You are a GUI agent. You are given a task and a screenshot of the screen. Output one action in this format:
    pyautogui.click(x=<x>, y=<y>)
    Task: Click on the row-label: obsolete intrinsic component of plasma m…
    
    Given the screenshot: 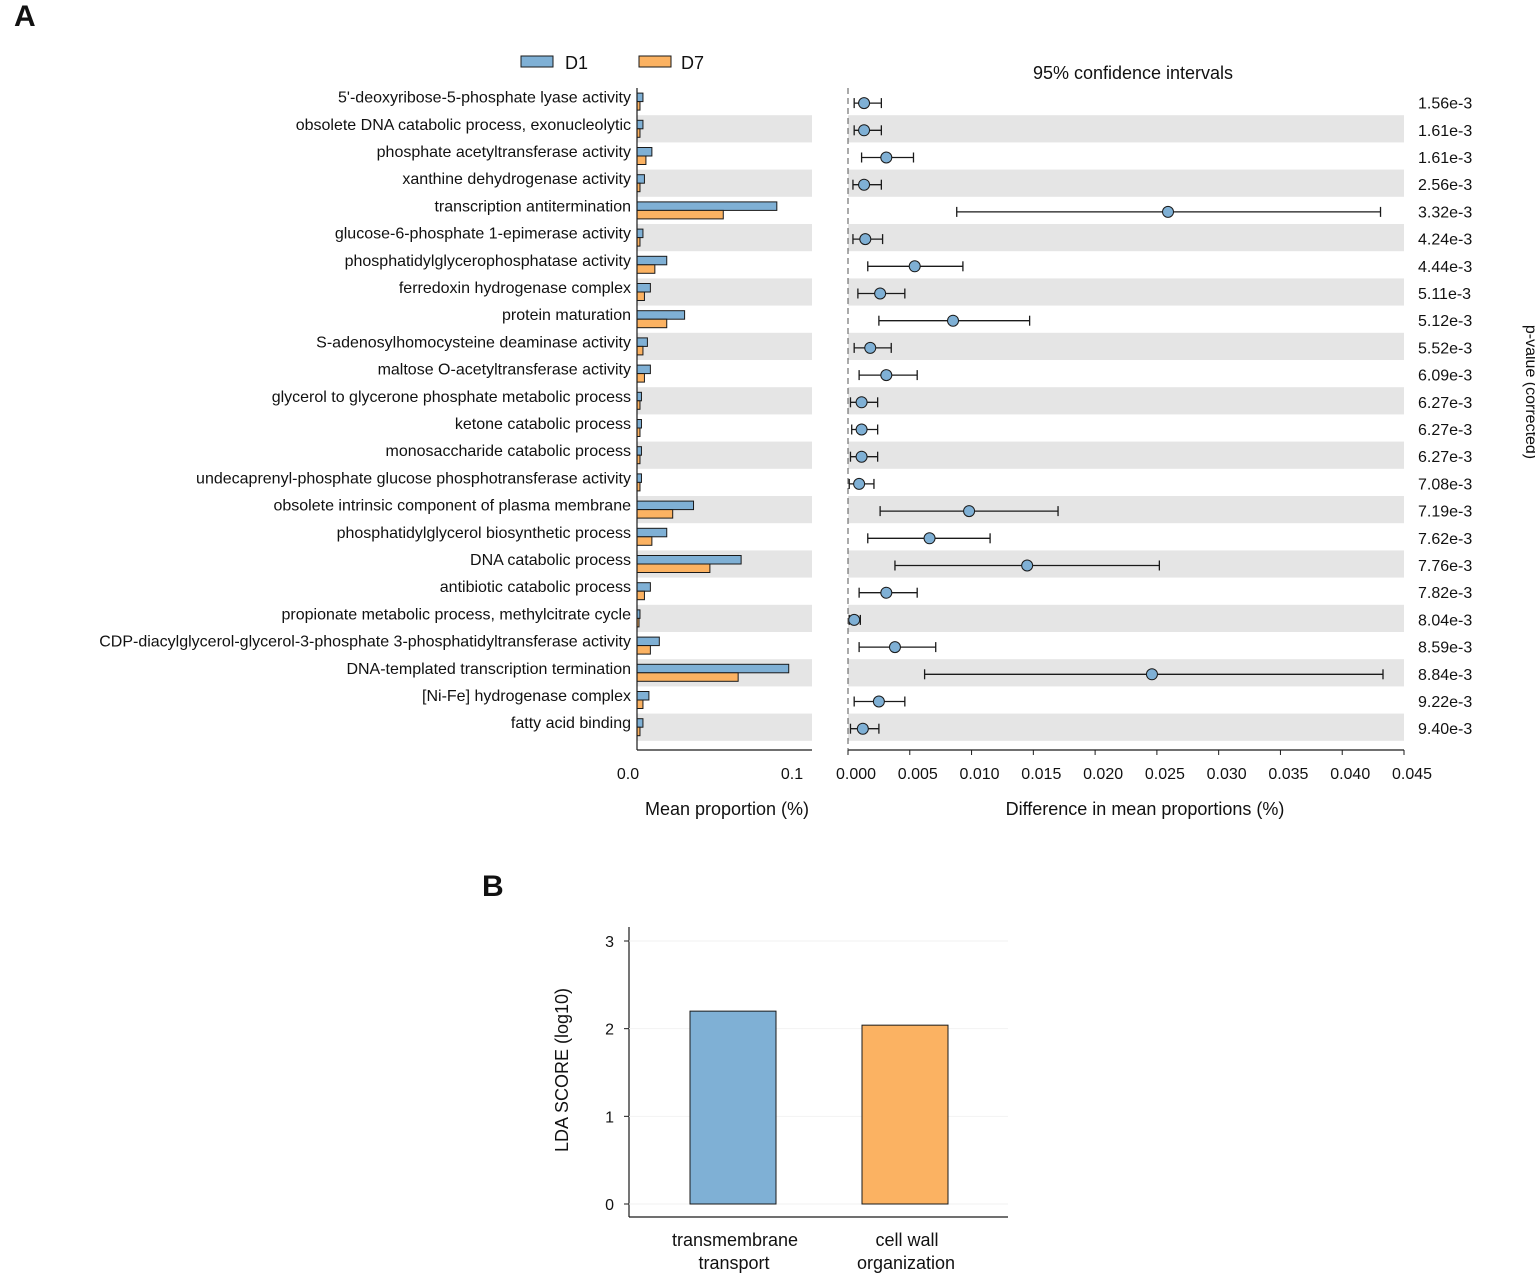 What is the action you would take?
    pyautogui.click(x=452, y=506)
    